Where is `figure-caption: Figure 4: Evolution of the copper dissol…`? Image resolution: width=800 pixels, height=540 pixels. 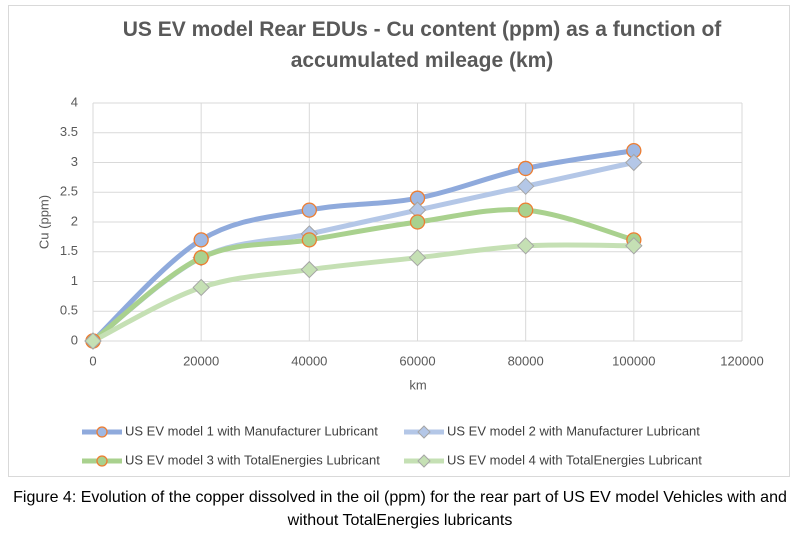 figure-caption: Figure 4: Evolution of the copper dissol… is located at coordinates (400, 509).